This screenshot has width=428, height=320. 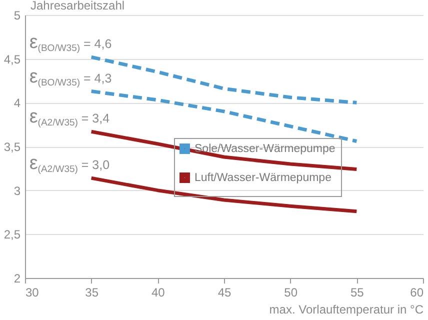 I want to click on y-tick-label: 2, so click(x=17, y=279).